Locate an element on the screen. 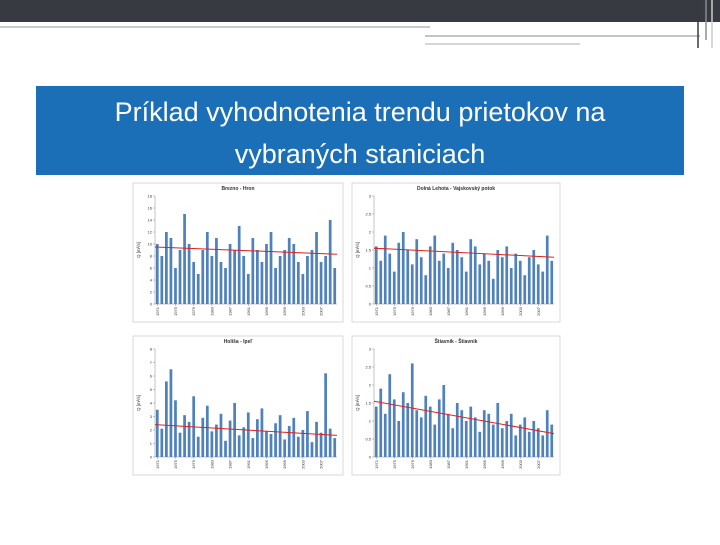 This screenshot has height=545, width=720. chart-title: Dolná Lehota - Vajskovský potok is located at coordinates (456, 189).